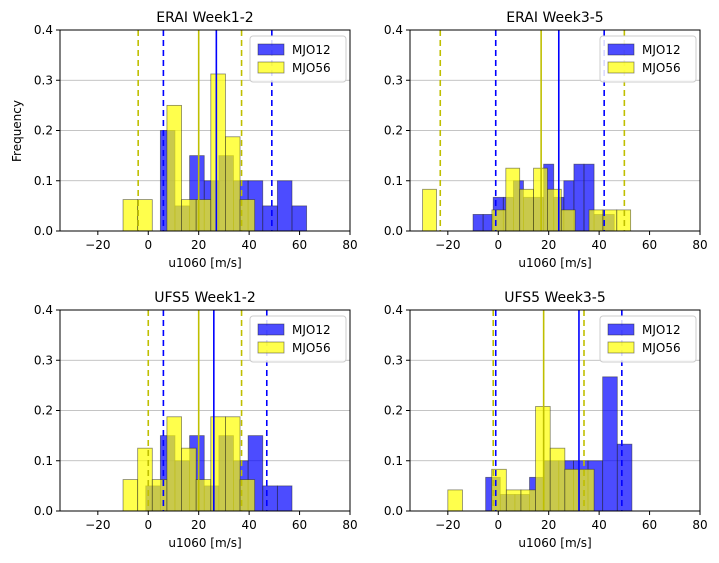 Image resolution: width=719 pixels, height=563 pixels. What do you see at coordinates (555, 298) in the screenshot?
I see `panel-title: UFS5 Week3-5` at bounding box center [555, 298].